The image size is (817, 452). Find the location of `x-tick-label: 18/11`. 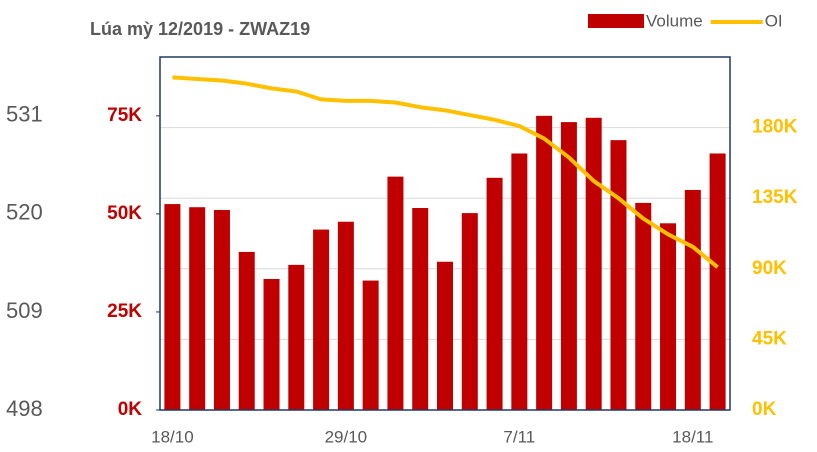

x-tick-label: 18/11 is located at coordinates (692, 436).